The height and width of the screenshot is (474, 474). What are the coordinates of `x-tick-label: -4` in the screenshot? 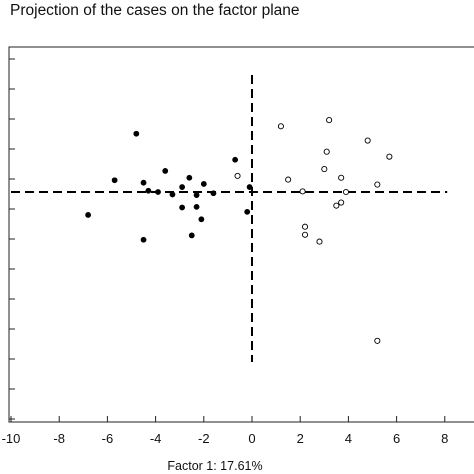 It's located at (156, 438).